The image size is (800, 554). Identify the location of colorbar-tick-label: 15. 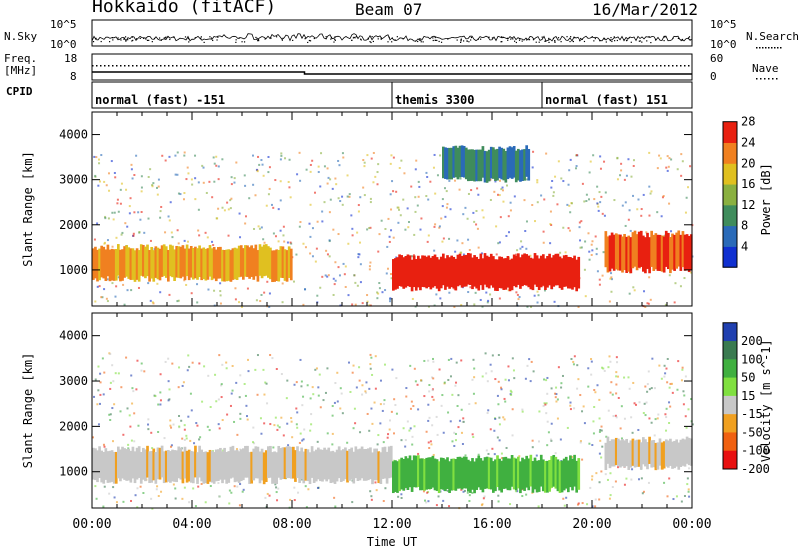
(748, 396).